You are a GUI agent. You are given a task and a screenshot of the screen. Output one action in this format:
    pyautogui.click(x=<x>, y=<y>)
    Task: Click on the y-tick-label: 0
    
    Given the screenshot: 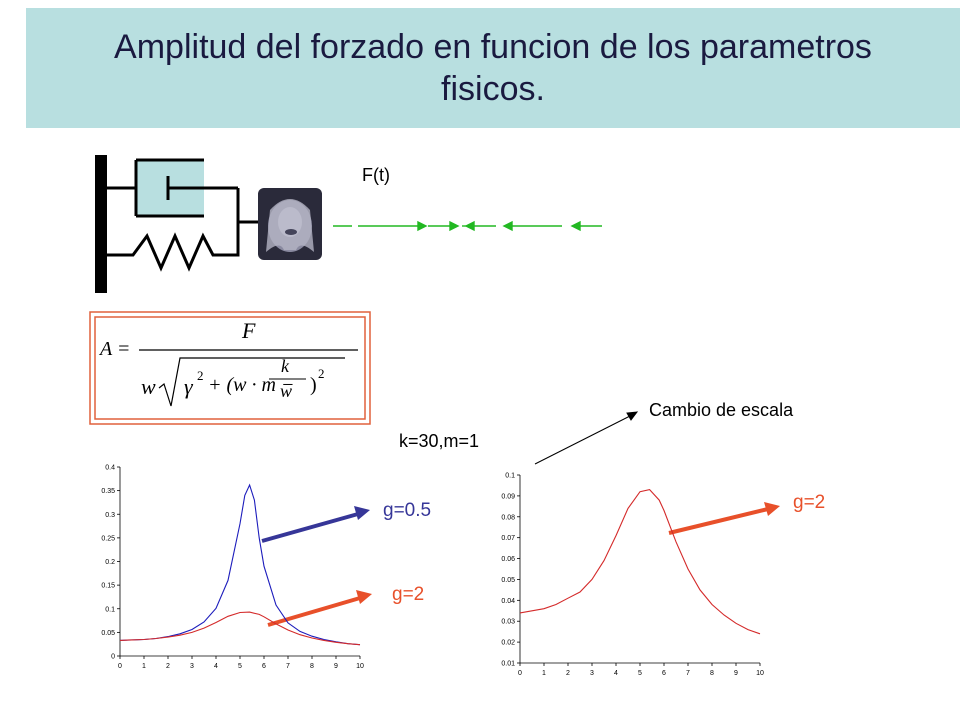 What is the action you would take?
    pyautogui.click(x=113, y=657)
    